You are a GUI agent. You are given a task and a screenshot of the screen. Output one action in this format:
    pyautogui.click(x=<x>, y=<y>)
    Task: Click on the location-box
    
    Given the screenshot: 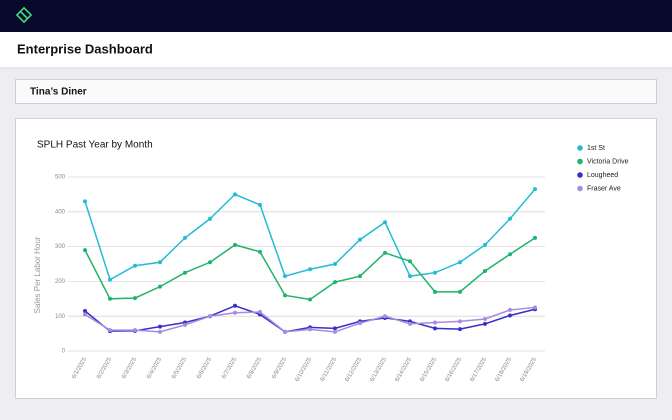 What is the action you would take?
    pyautogui.click(x=336, y=91)
    